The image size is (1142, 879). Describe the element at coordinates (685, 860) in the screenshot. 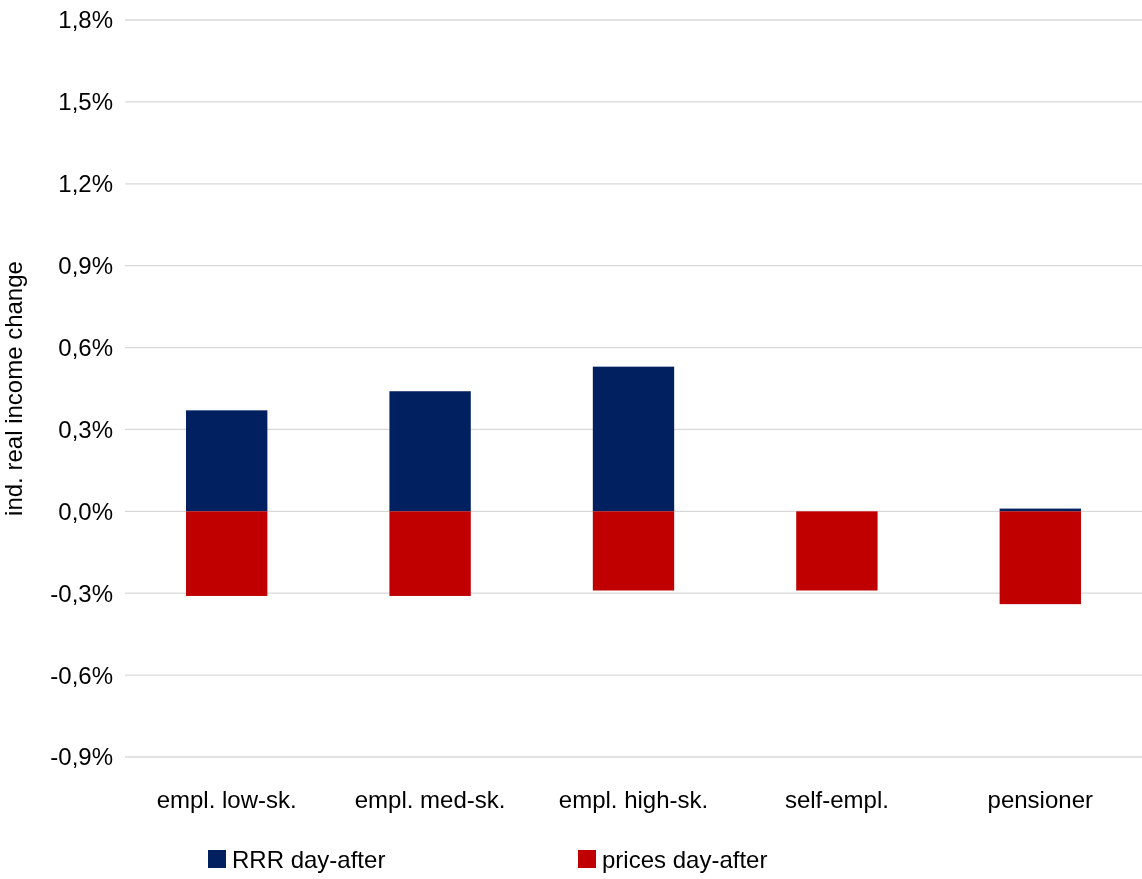

I see `legend-label: prices day-after` at that location.